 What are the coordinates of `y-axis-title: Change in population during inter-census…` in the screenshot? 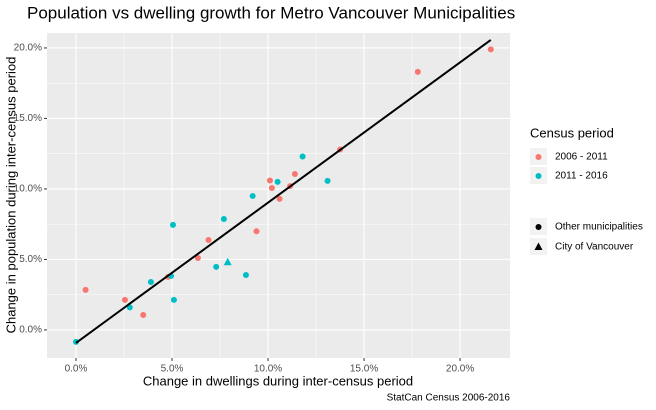 It's located at (10, 195).